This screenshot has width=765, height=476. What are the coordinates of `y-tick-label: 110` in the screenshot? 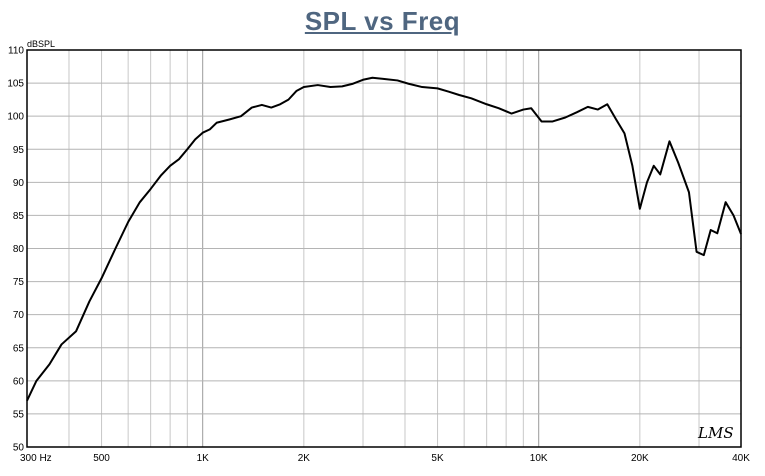 It's located at (16, 51).